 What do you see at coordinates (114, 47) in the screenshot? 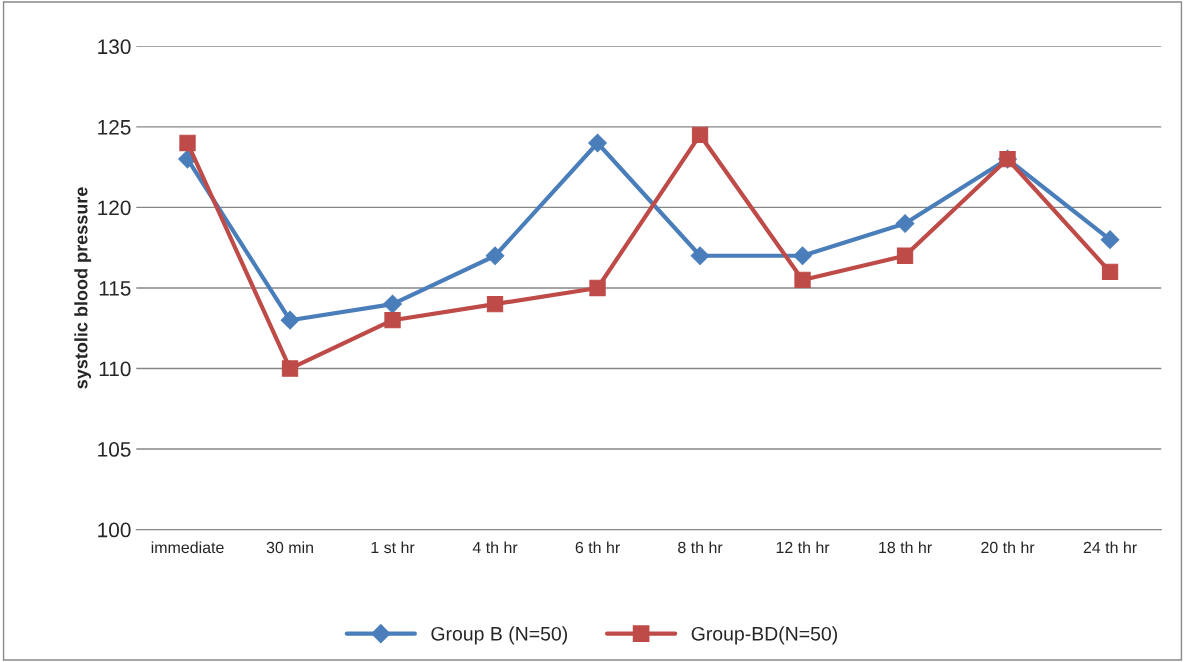
I see `y-tick-label: 130` at bounding box center [114, 47].